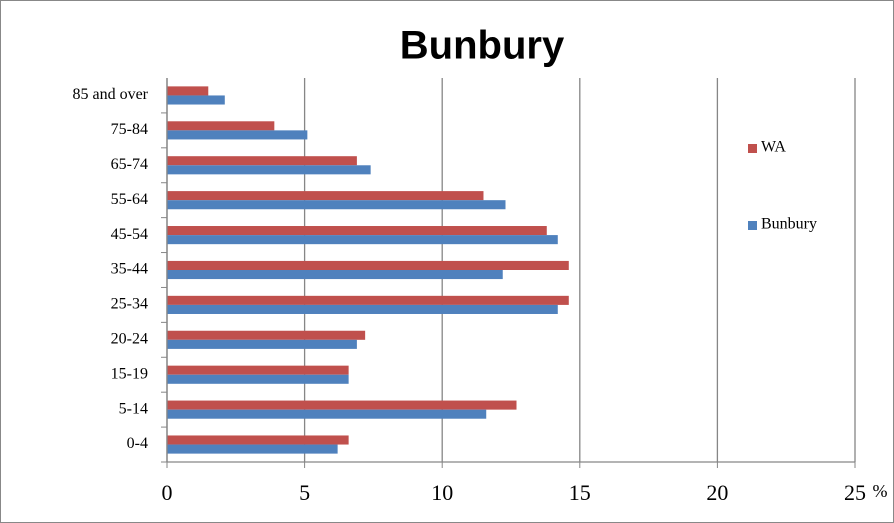 This screenshot has width=894, height=523. Describe the element at coordinates (482, 46) in the screenshot. I see `chart-title: Bunbury` at that location.